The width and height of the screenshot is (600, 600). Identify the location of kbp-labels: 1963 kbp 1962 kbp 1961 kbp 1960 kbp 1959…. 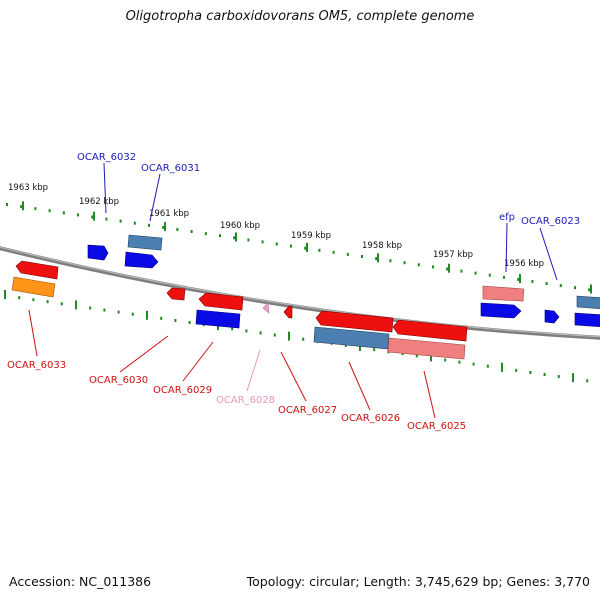
(276, 226).